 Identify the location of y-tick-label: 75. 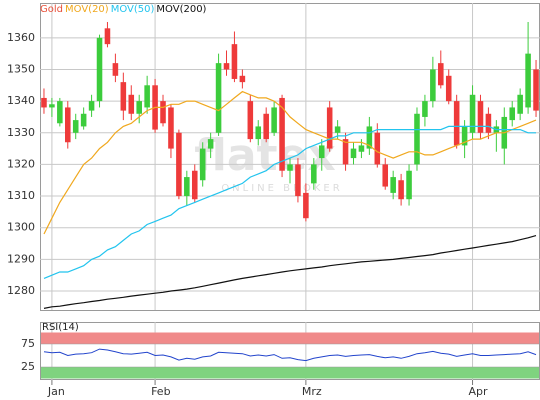
(28, 343).